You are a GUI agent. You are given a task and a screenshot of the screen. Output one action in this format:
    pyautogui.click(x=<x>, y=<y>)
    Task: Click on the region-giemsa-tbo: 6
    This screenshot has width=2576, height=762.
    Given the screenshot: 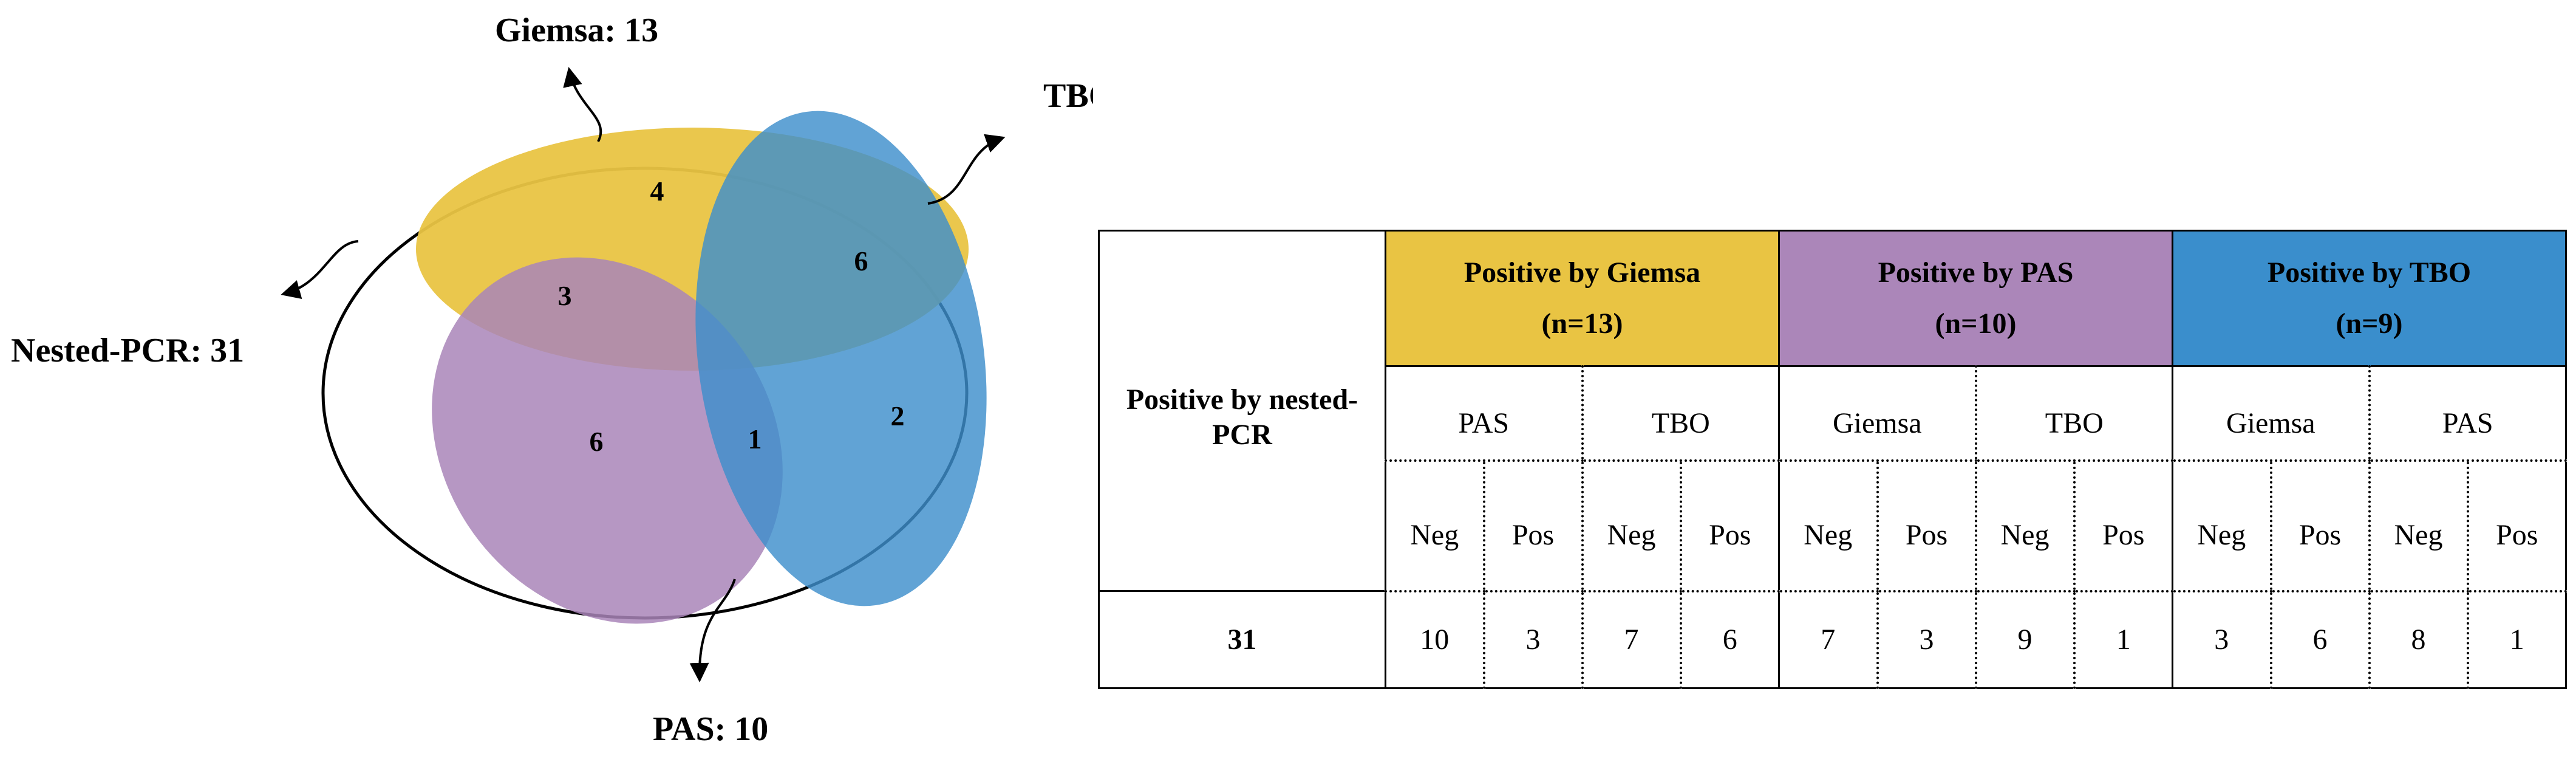 What is the action you would take?
    pyautogui.click(x=861, y=260)
    